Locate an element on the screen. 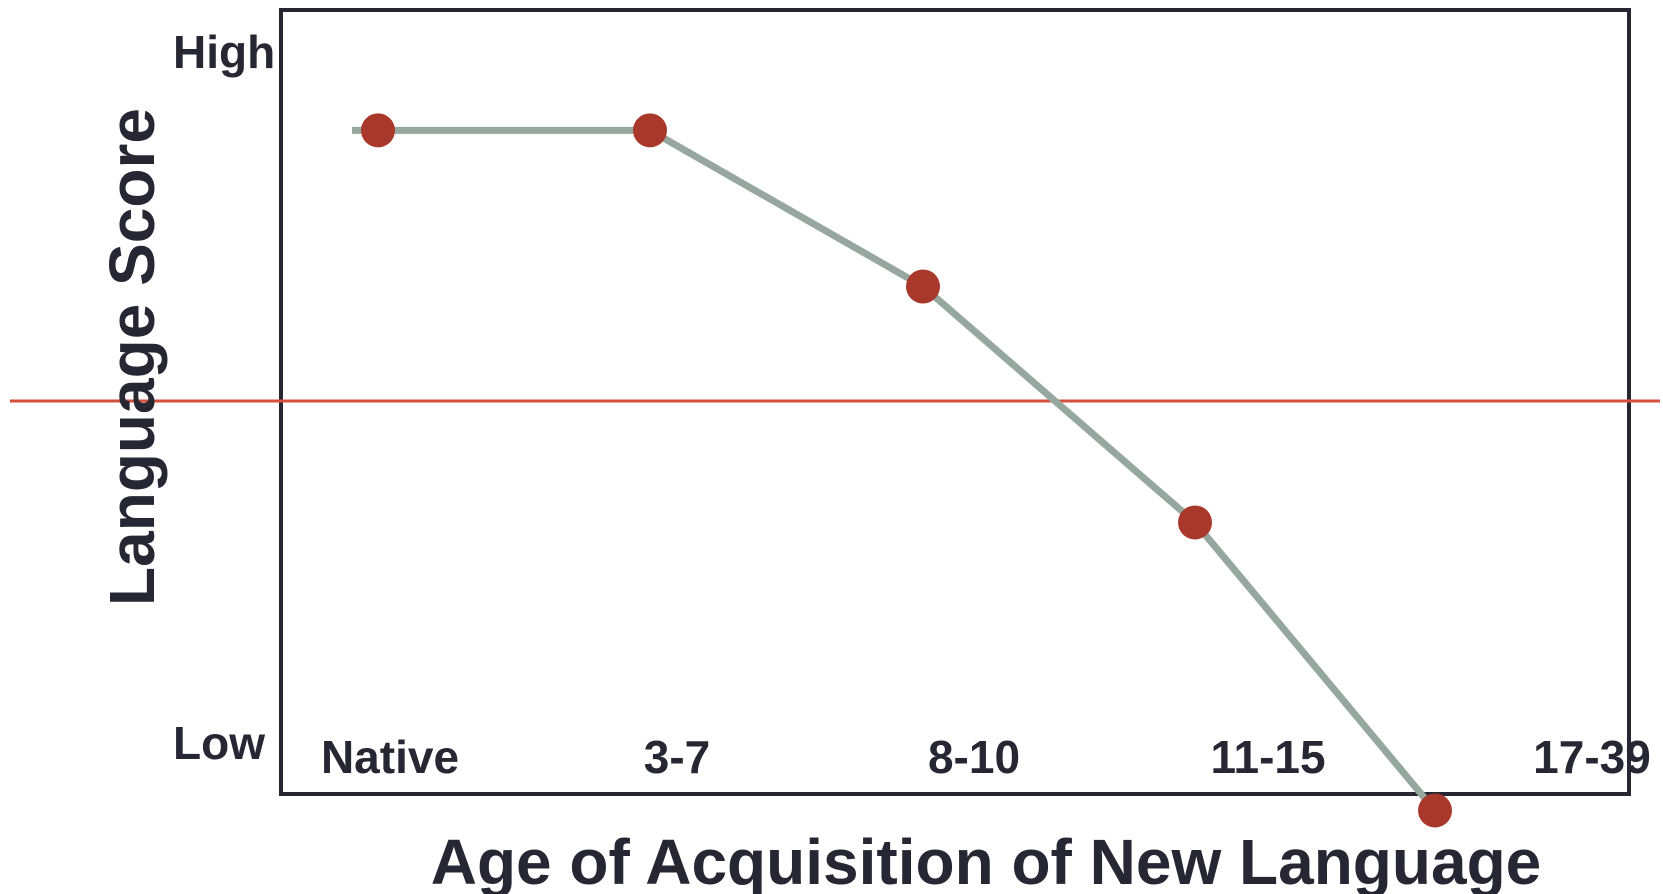 The image size is (1663, 894). x-tick-label: Native is located at coordinates (390, 757).